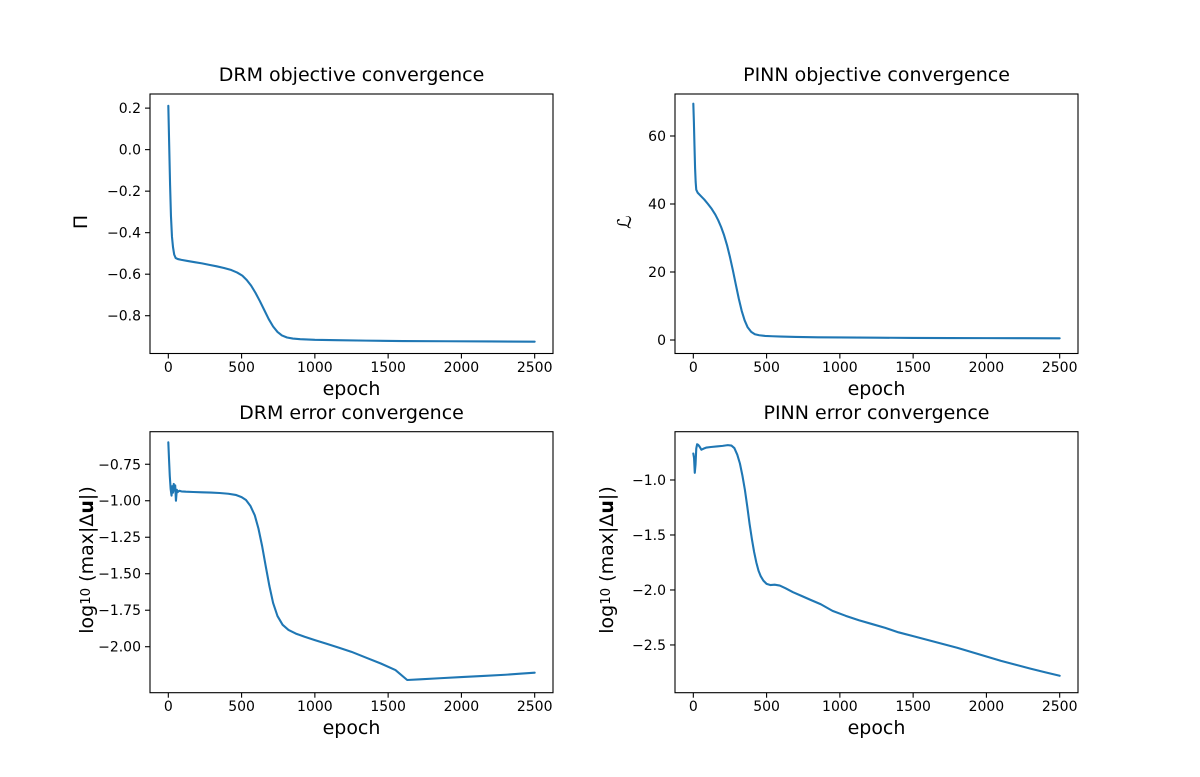 Image resolution: width=1200 pixels, height=777 pixels. I want to click on subplot-pinn-objective: 0 500 1000 1500 2000 2500 0 20 40 60, so click(863, 234).